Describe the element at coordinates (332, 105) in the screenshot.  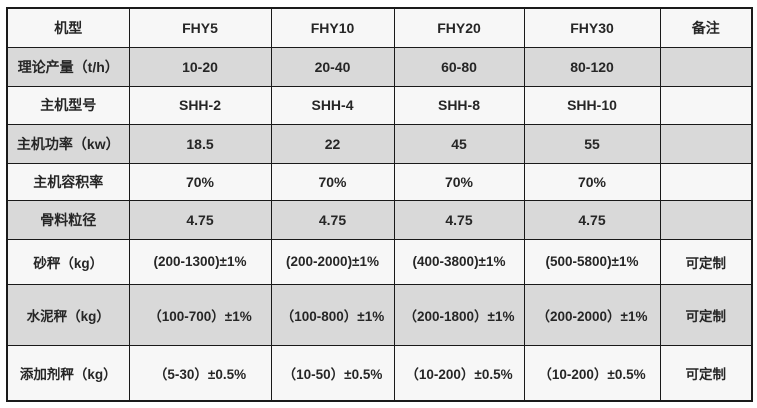
I see `value-cell: SHH-4` at that location.